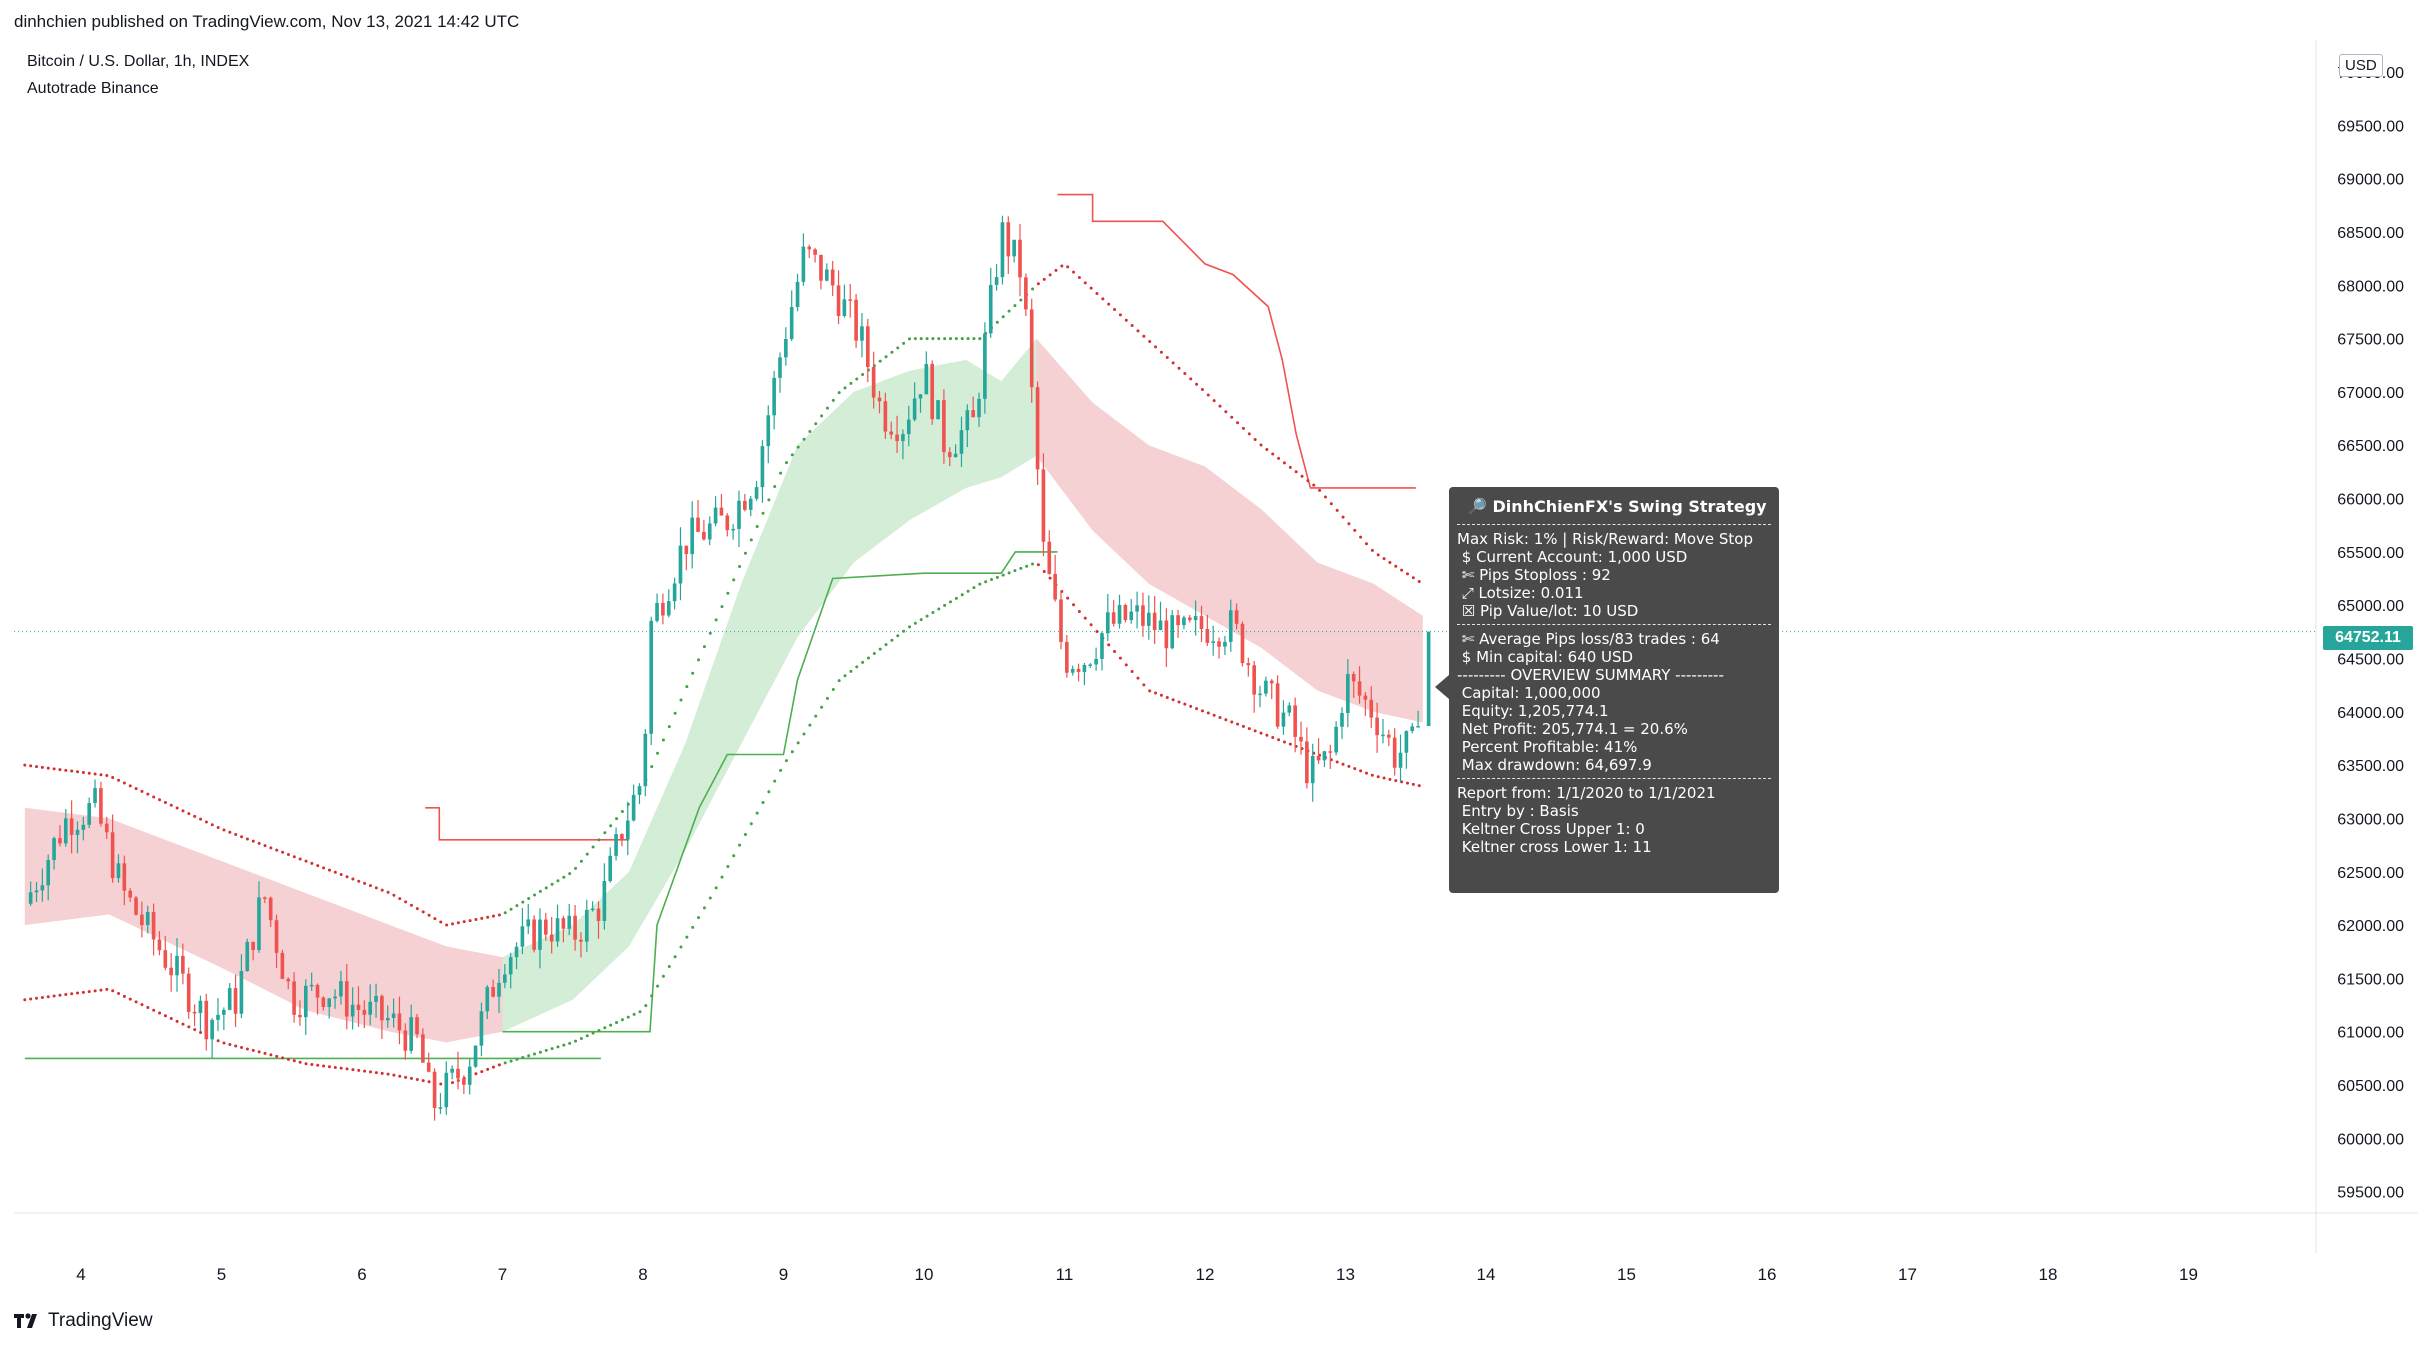 The image size is (2431, 1347). Describe the element at coordinates (2370, 233) in the screenshot. I see `price-tick-label: 68500.00` at that location.